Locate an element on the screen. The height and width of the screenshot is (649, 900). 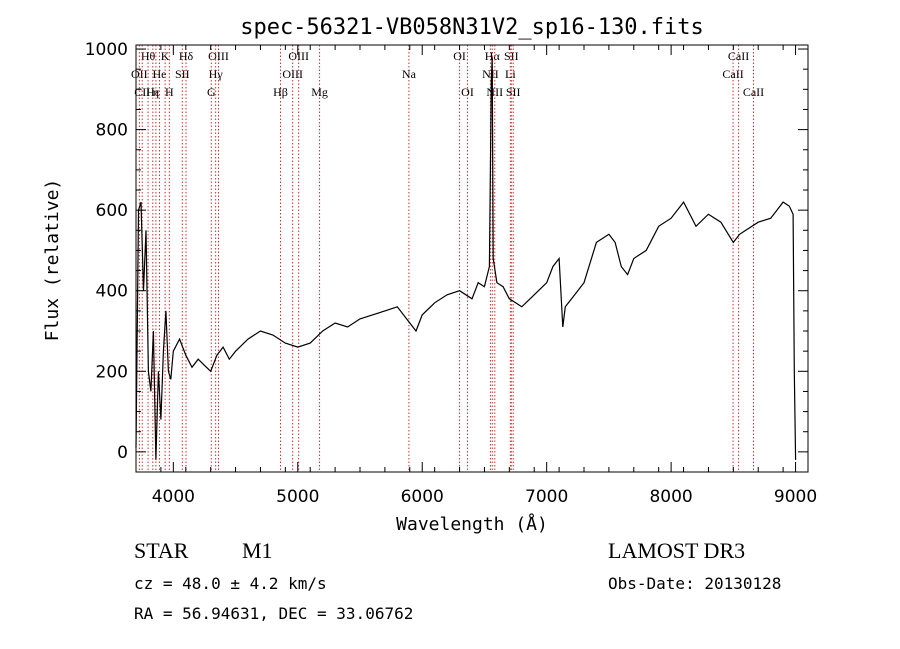
redshift-value: cz = 48.0 ± 4.2 km/s is located at coordinates (230, 583).